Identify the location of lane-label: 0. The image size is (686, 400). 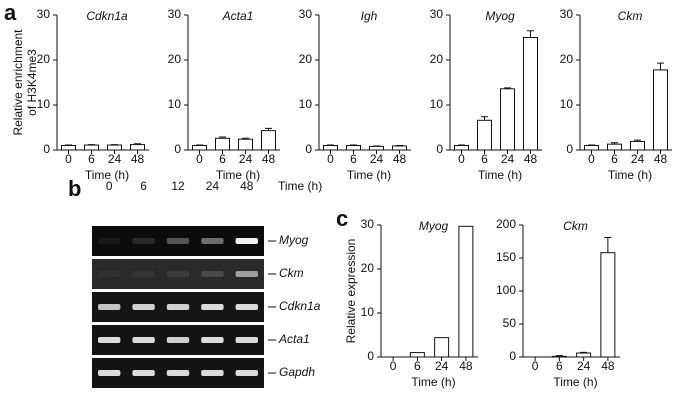
(109, 186).